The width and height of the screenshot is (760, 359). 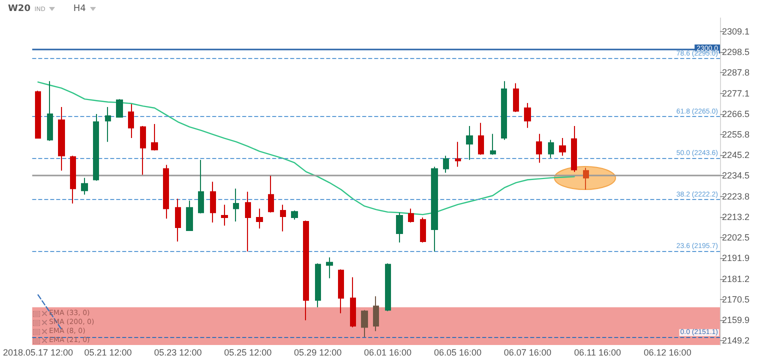 I want to click on x-tick-label: 05.21 12:00, so click(x=108, y=353).